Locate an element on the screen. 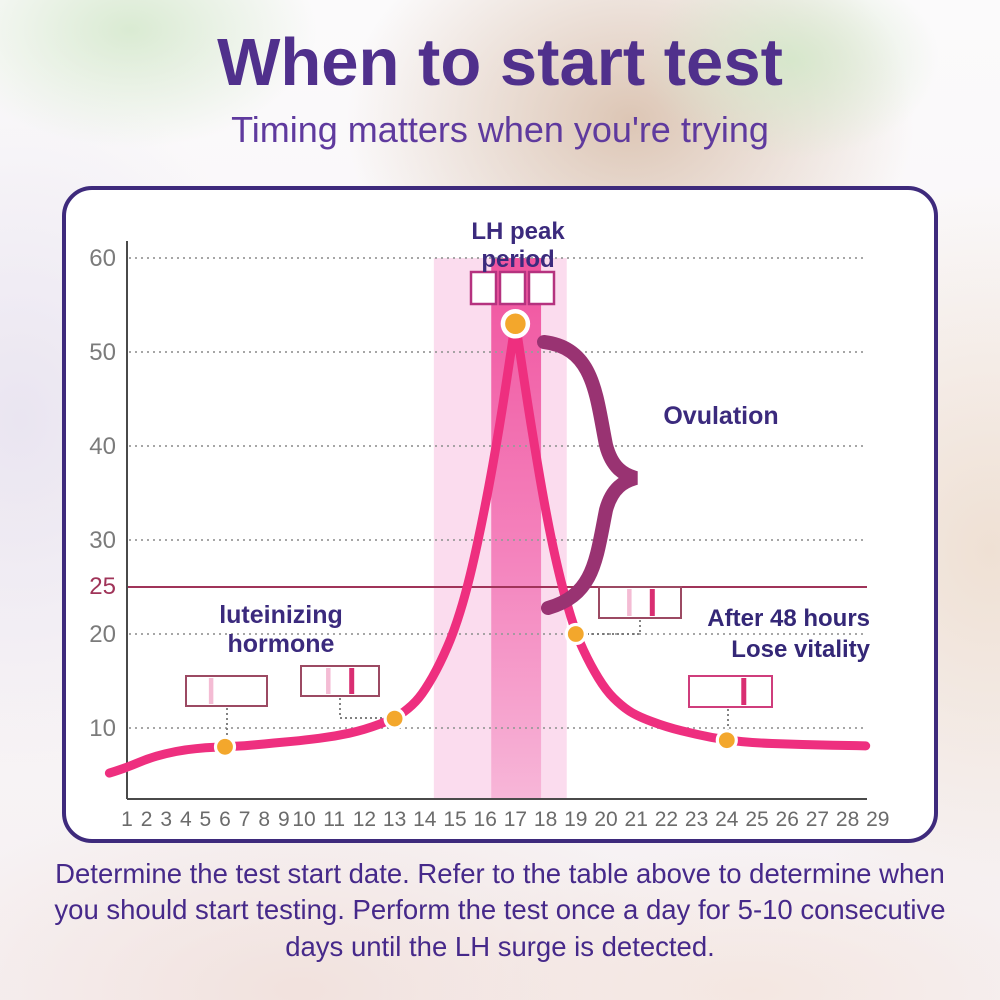 The width and height of the screenshot is (1000, 1000). lh-peak-period-label: LH peak period is located at coordinates (518, 245).